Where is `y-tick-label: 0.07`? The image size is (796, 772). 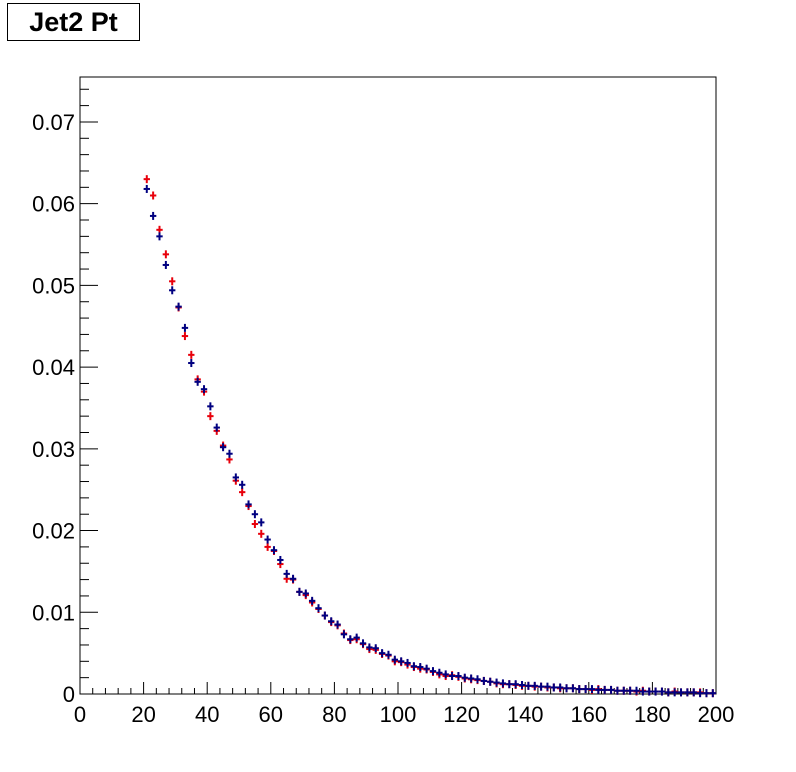
y-tick-label: 0.07 is located at coordinates (53, 122).